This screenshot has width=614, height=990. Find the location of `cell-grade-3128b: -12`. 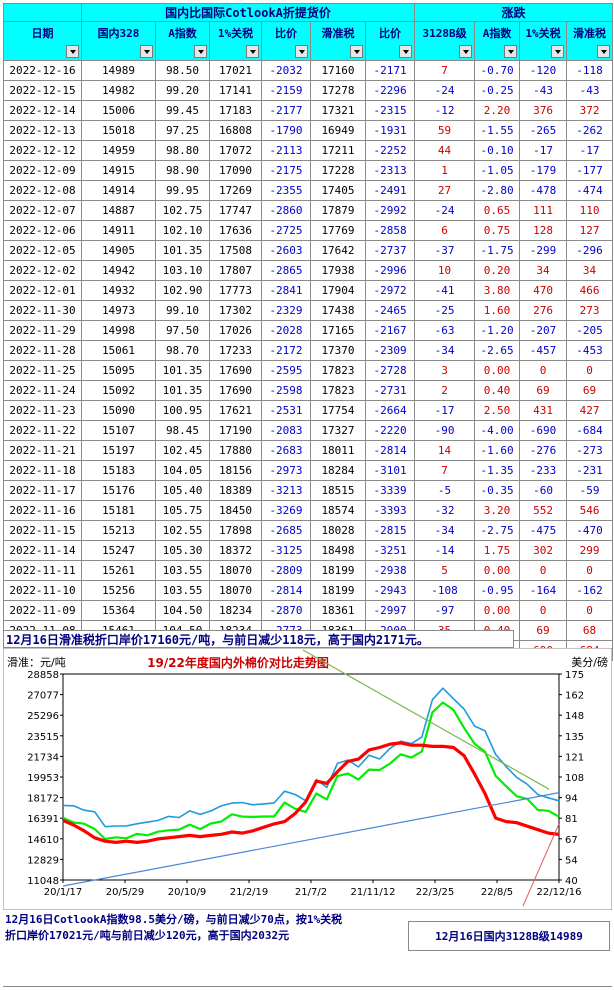

cell-grade-3128b: -12 is located at coordinates (445, 110).